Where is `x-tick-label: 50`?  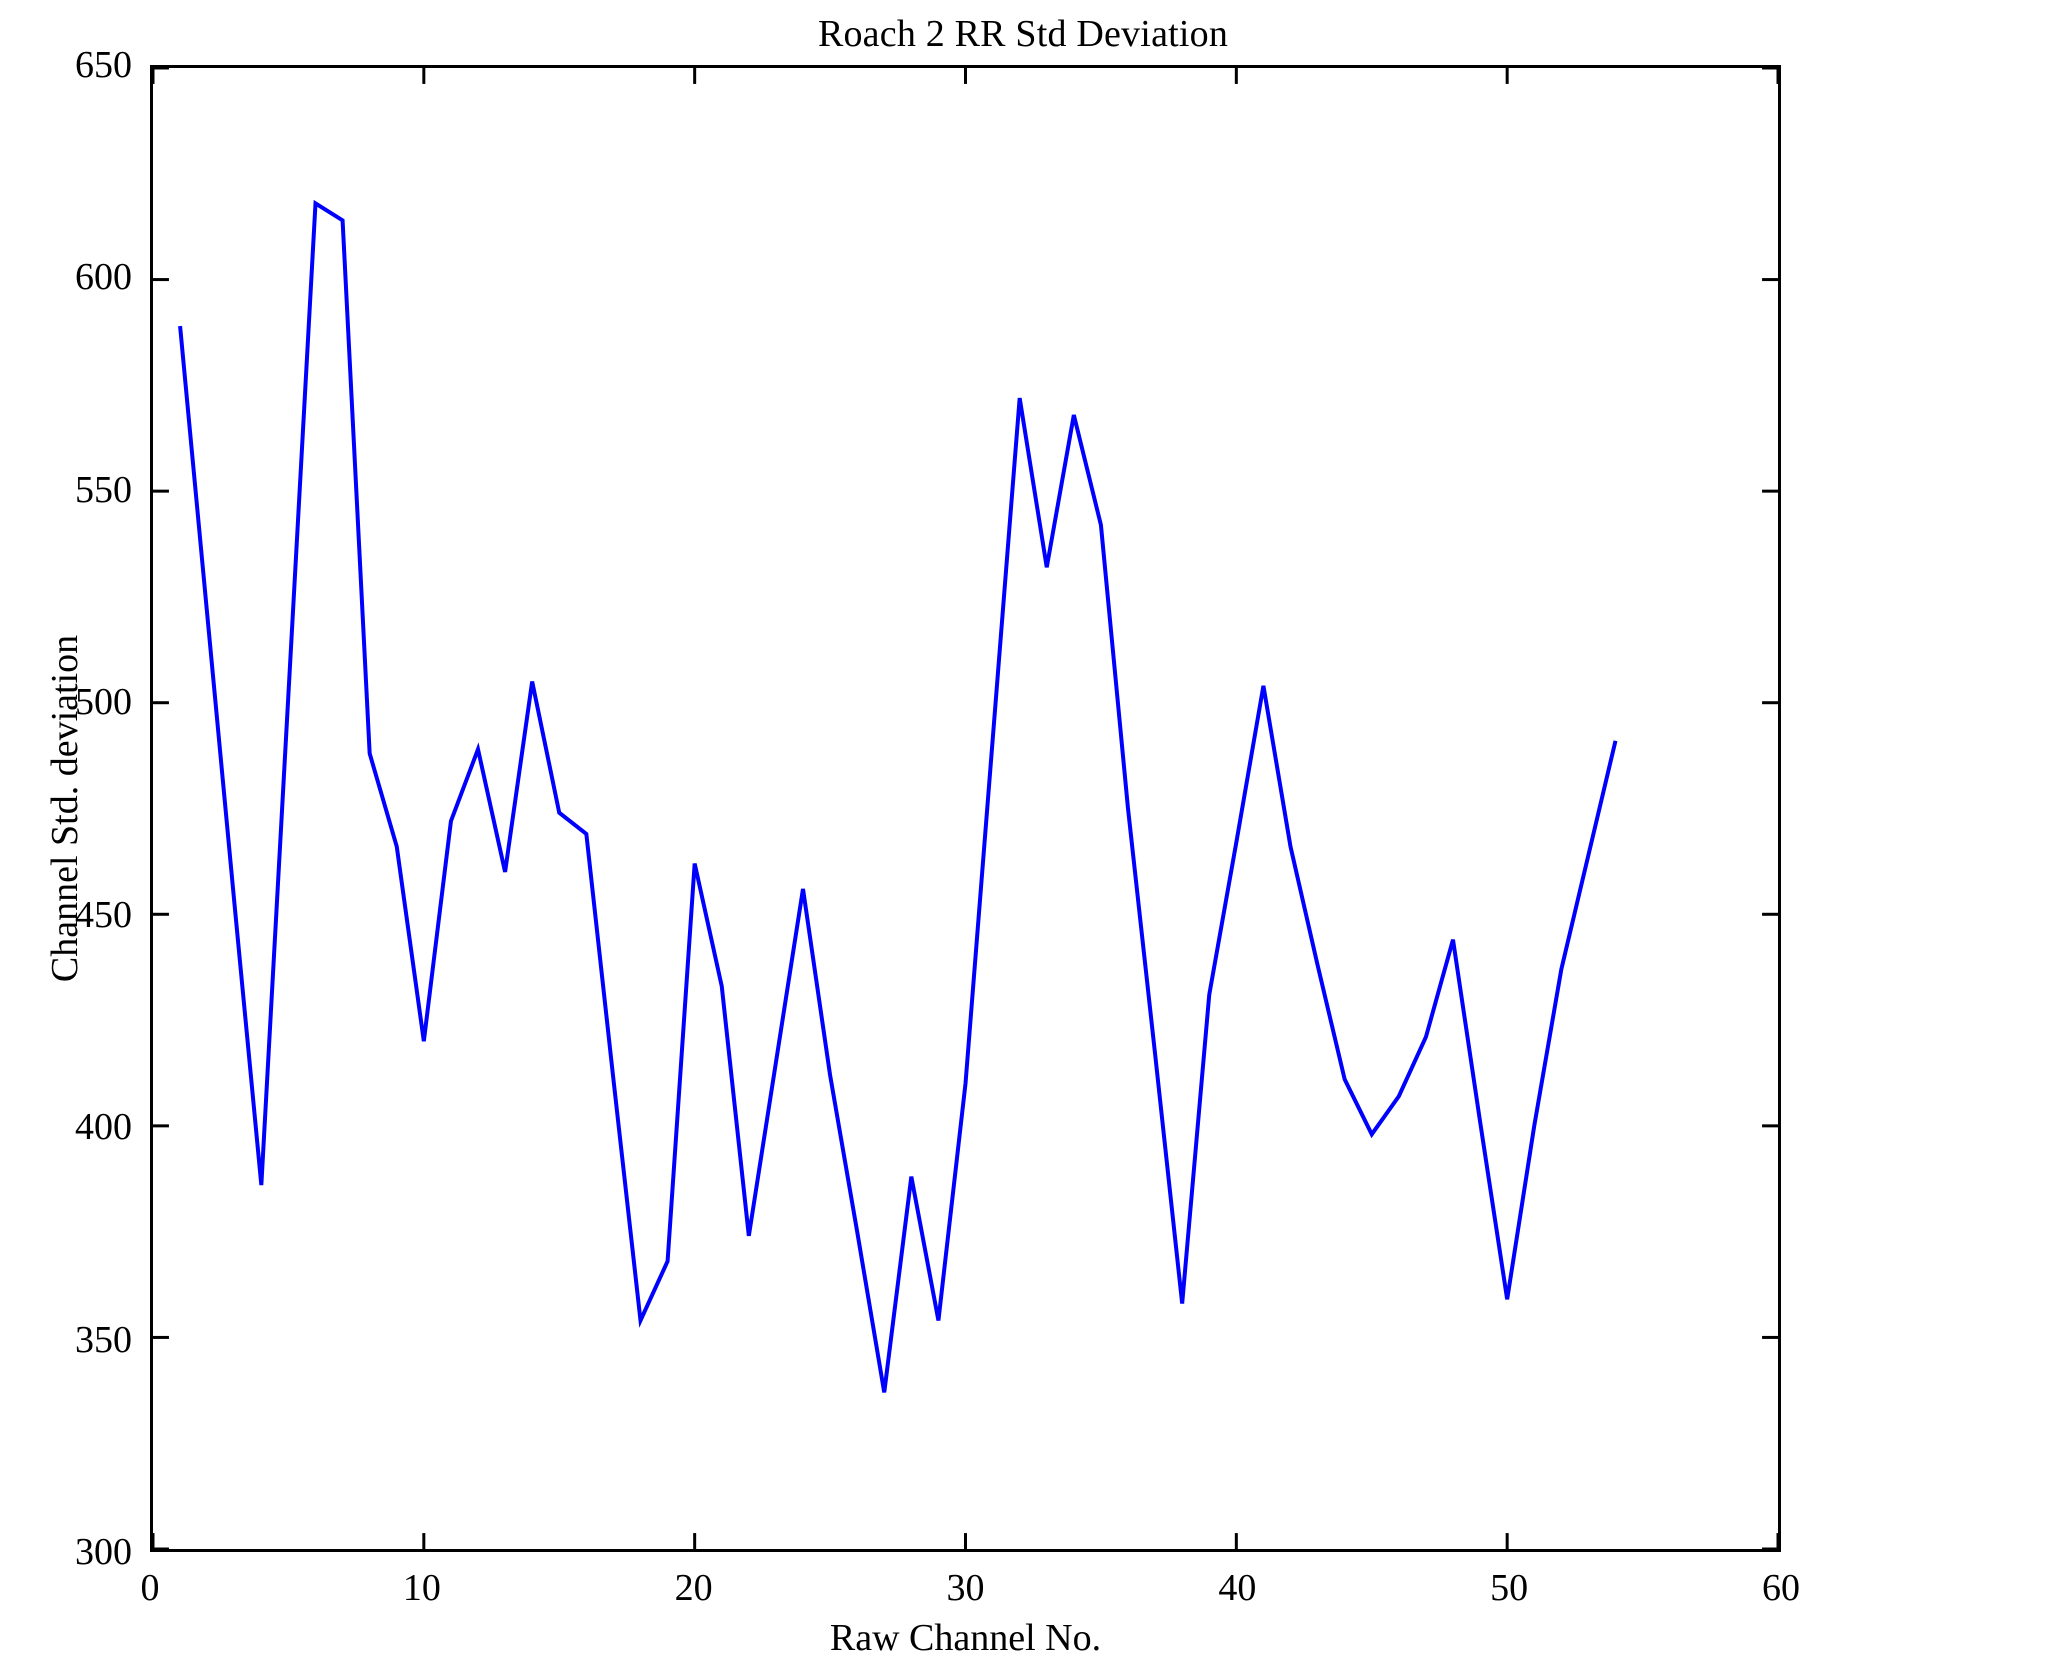 x-tick-label: 50 is located at coordinates (1509, 1588).